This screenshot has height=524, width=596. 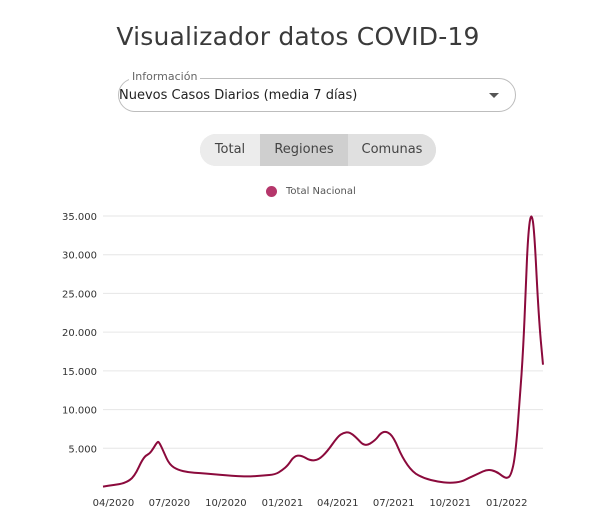 What do you see at coordinates (494, 95) in the screenshot?
I see `caret-down-icon` at bounding box center [494, 95].